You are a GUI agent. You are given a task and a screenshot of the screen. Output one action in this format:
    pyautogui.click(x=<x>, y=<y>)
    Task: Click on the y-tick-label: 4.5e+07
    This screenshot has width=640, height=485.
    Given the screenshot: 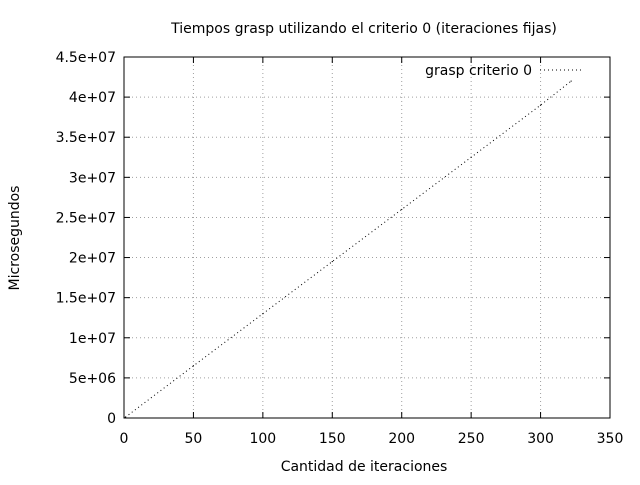 What is the action you would take?
    pyautogui.click(x=86, y=58)
    